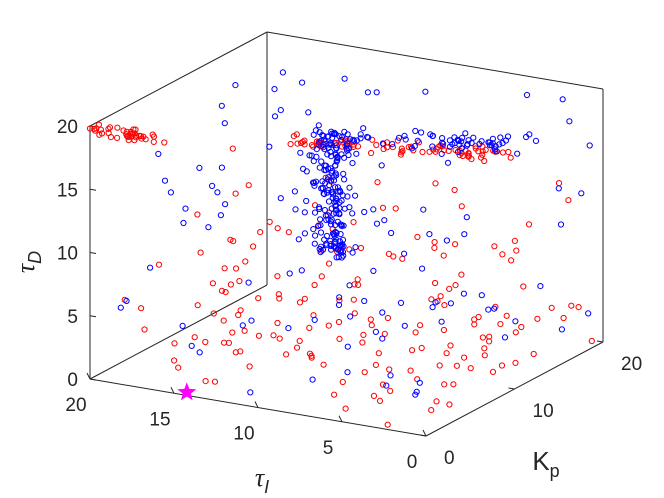  What do you see at coordinates (187, 391) in the screenshot?
I see `optimum-star-marker` at bounding box center [187, 391].